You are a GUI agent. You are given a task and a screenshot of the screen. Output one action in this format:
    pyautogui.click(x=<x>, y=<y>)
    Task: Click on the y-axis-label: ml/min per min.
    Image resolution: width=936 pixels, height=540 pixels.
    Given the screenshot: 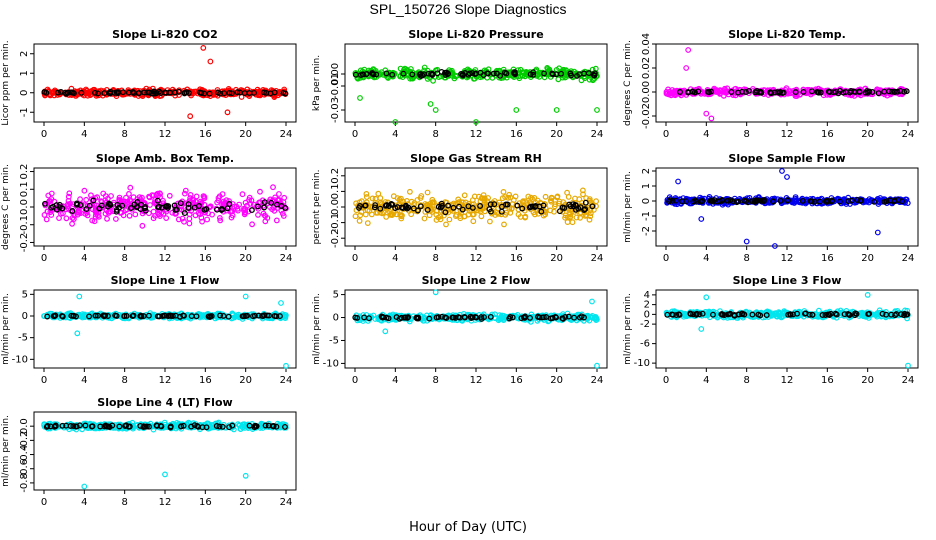 What is the action you would take?
    pyautogui.click(x=6, y=329)
    